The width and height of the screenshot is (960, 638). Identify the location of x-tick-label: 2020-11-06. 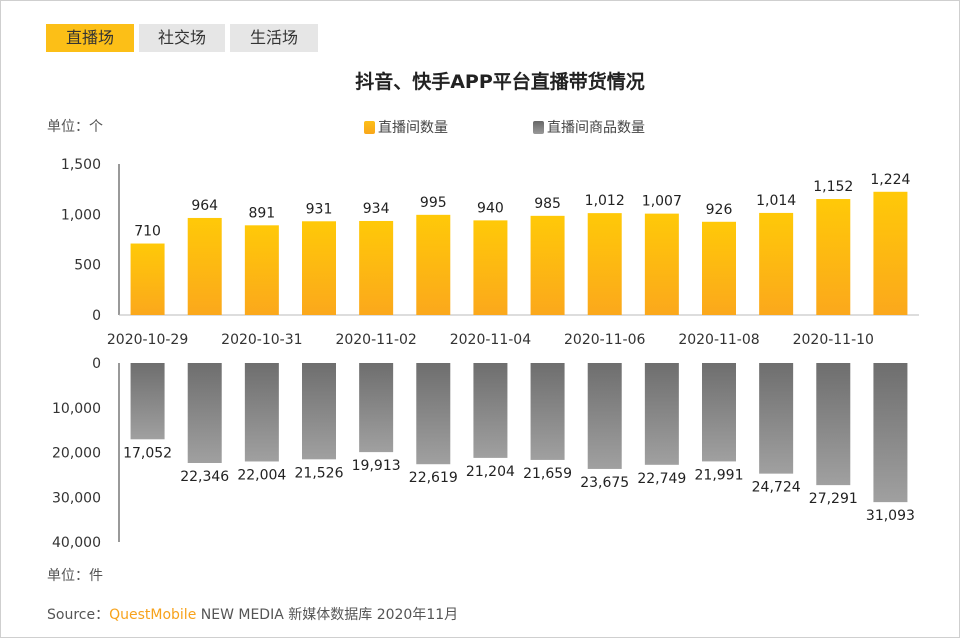
(604, 340).